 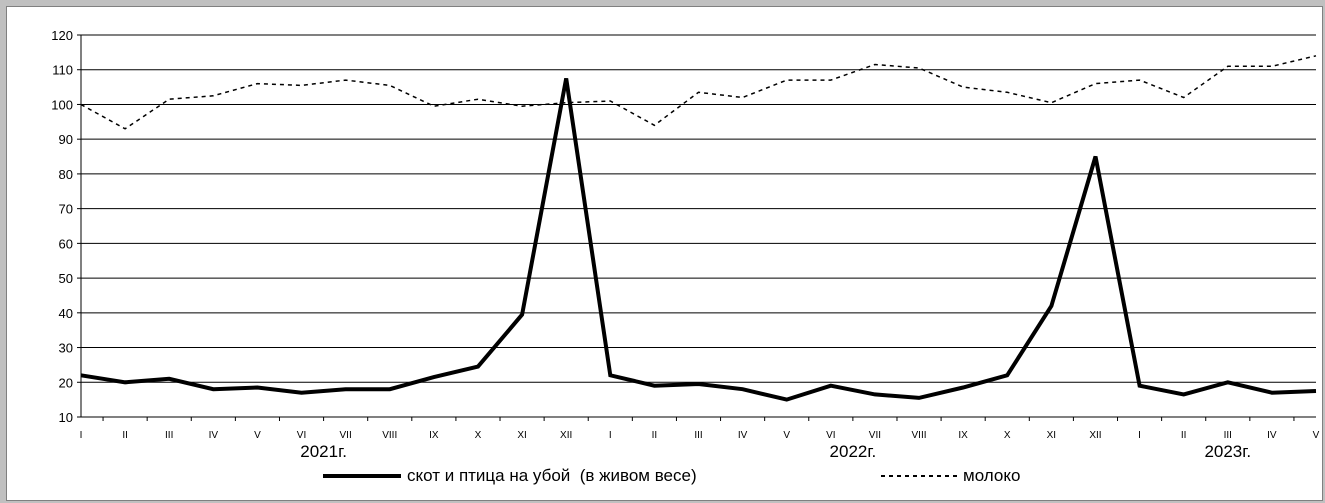 What do you see at coordinates (62, 104) in the screenshot?
I see `y-tick-label: 100` at bounding box center [62, 104].